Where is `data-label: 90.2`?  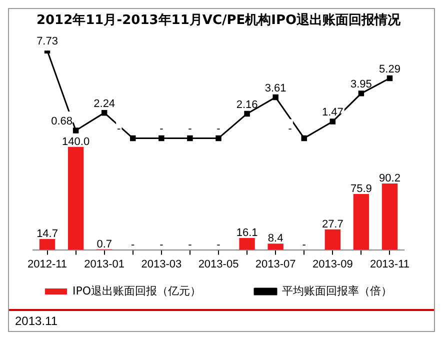
data-label: 90.2 is located at coordinates (389, 178).